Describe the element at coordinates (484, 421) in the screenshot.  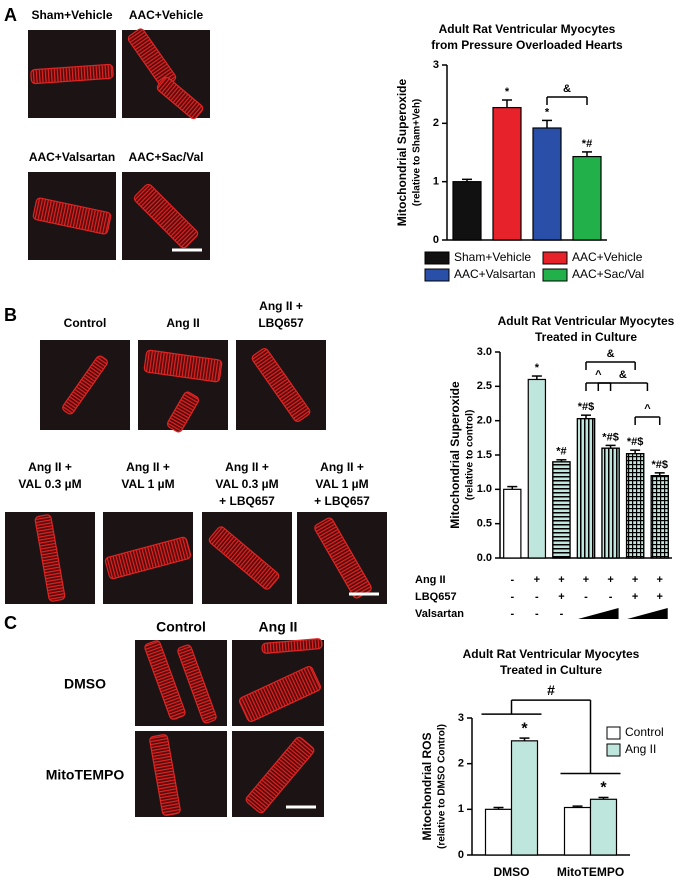
I see `y-tick-label: 2.0` at that location.